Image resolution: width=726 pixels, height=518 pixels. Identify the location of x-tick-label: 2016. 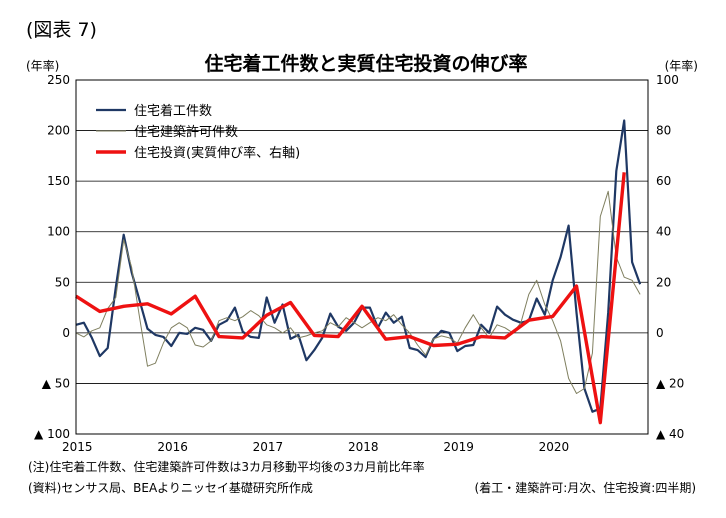
(172, 447).